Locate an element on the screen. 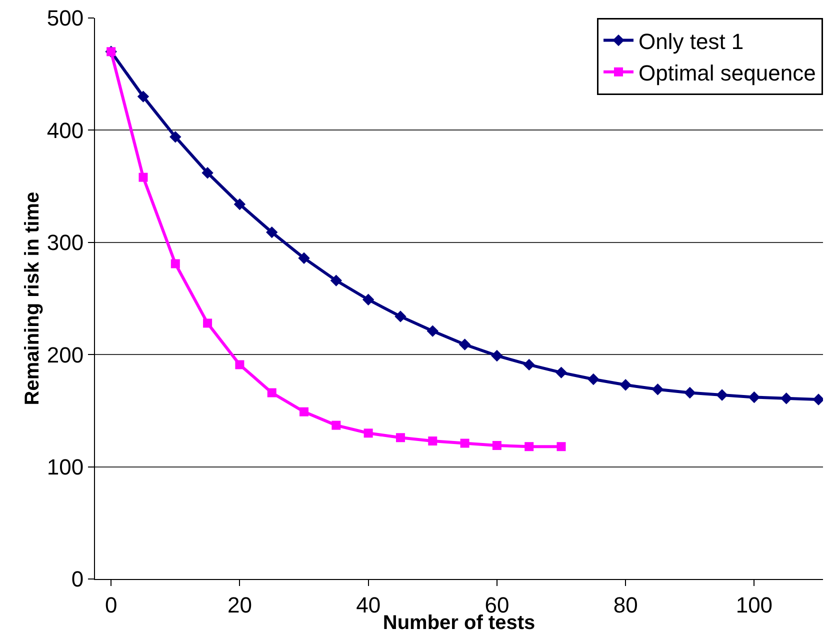  y-tick-label: 0 is located at coordinates (77, 579).